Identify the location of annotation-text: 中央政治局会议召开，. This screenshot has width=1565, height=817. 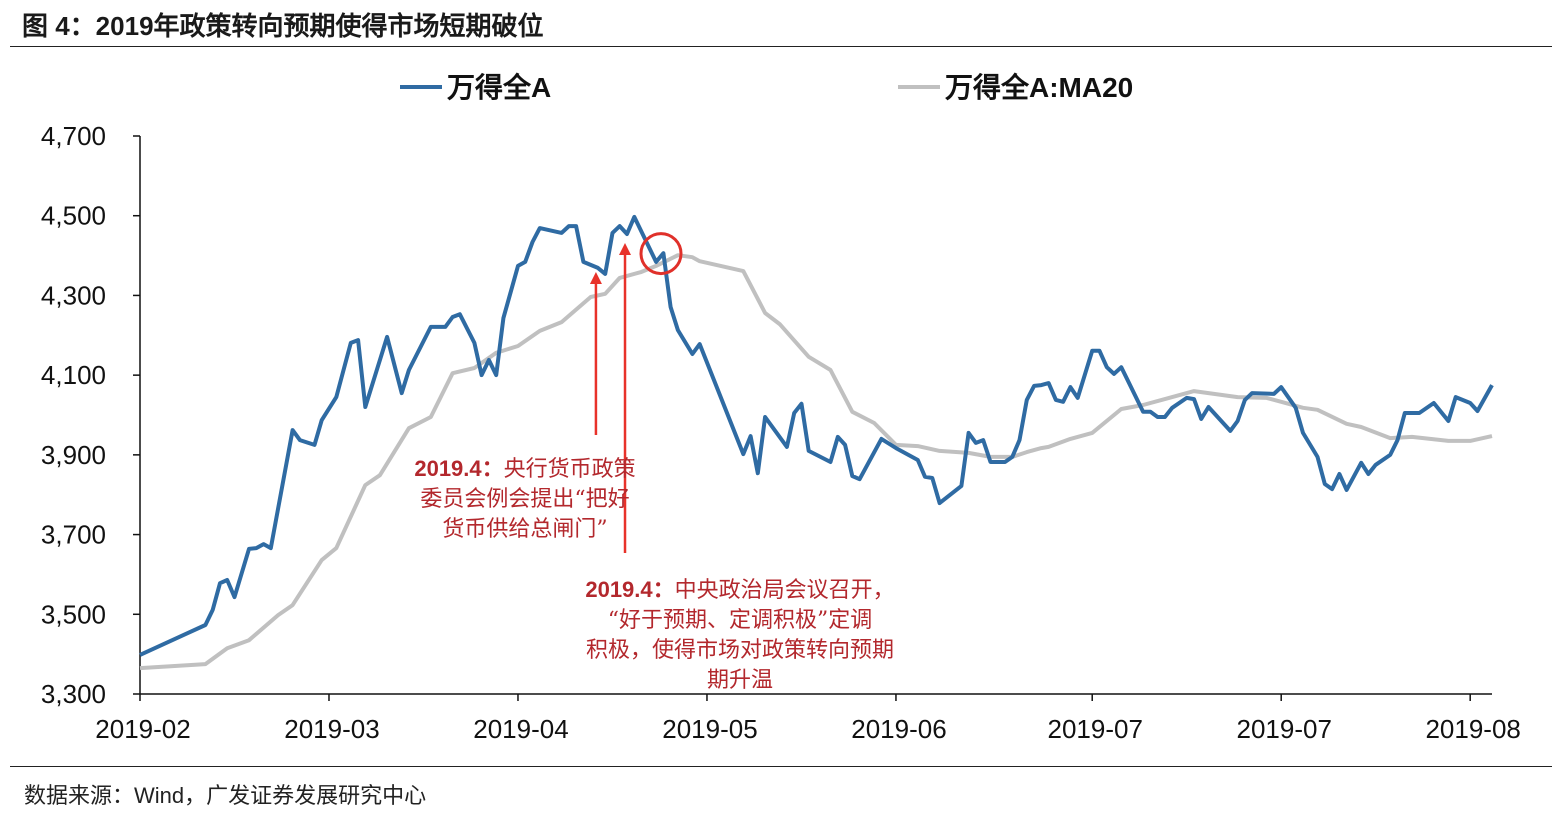
(785, 590).